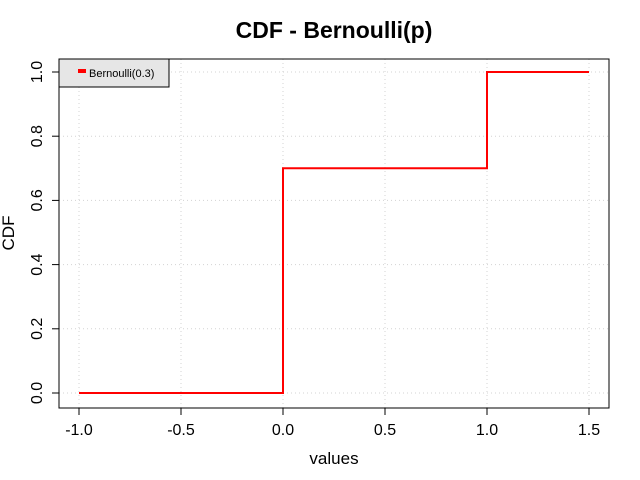  Describe the element at coordinates (37, 329) in the screenshot. I see `y-tick-label: 0.2` at that location.